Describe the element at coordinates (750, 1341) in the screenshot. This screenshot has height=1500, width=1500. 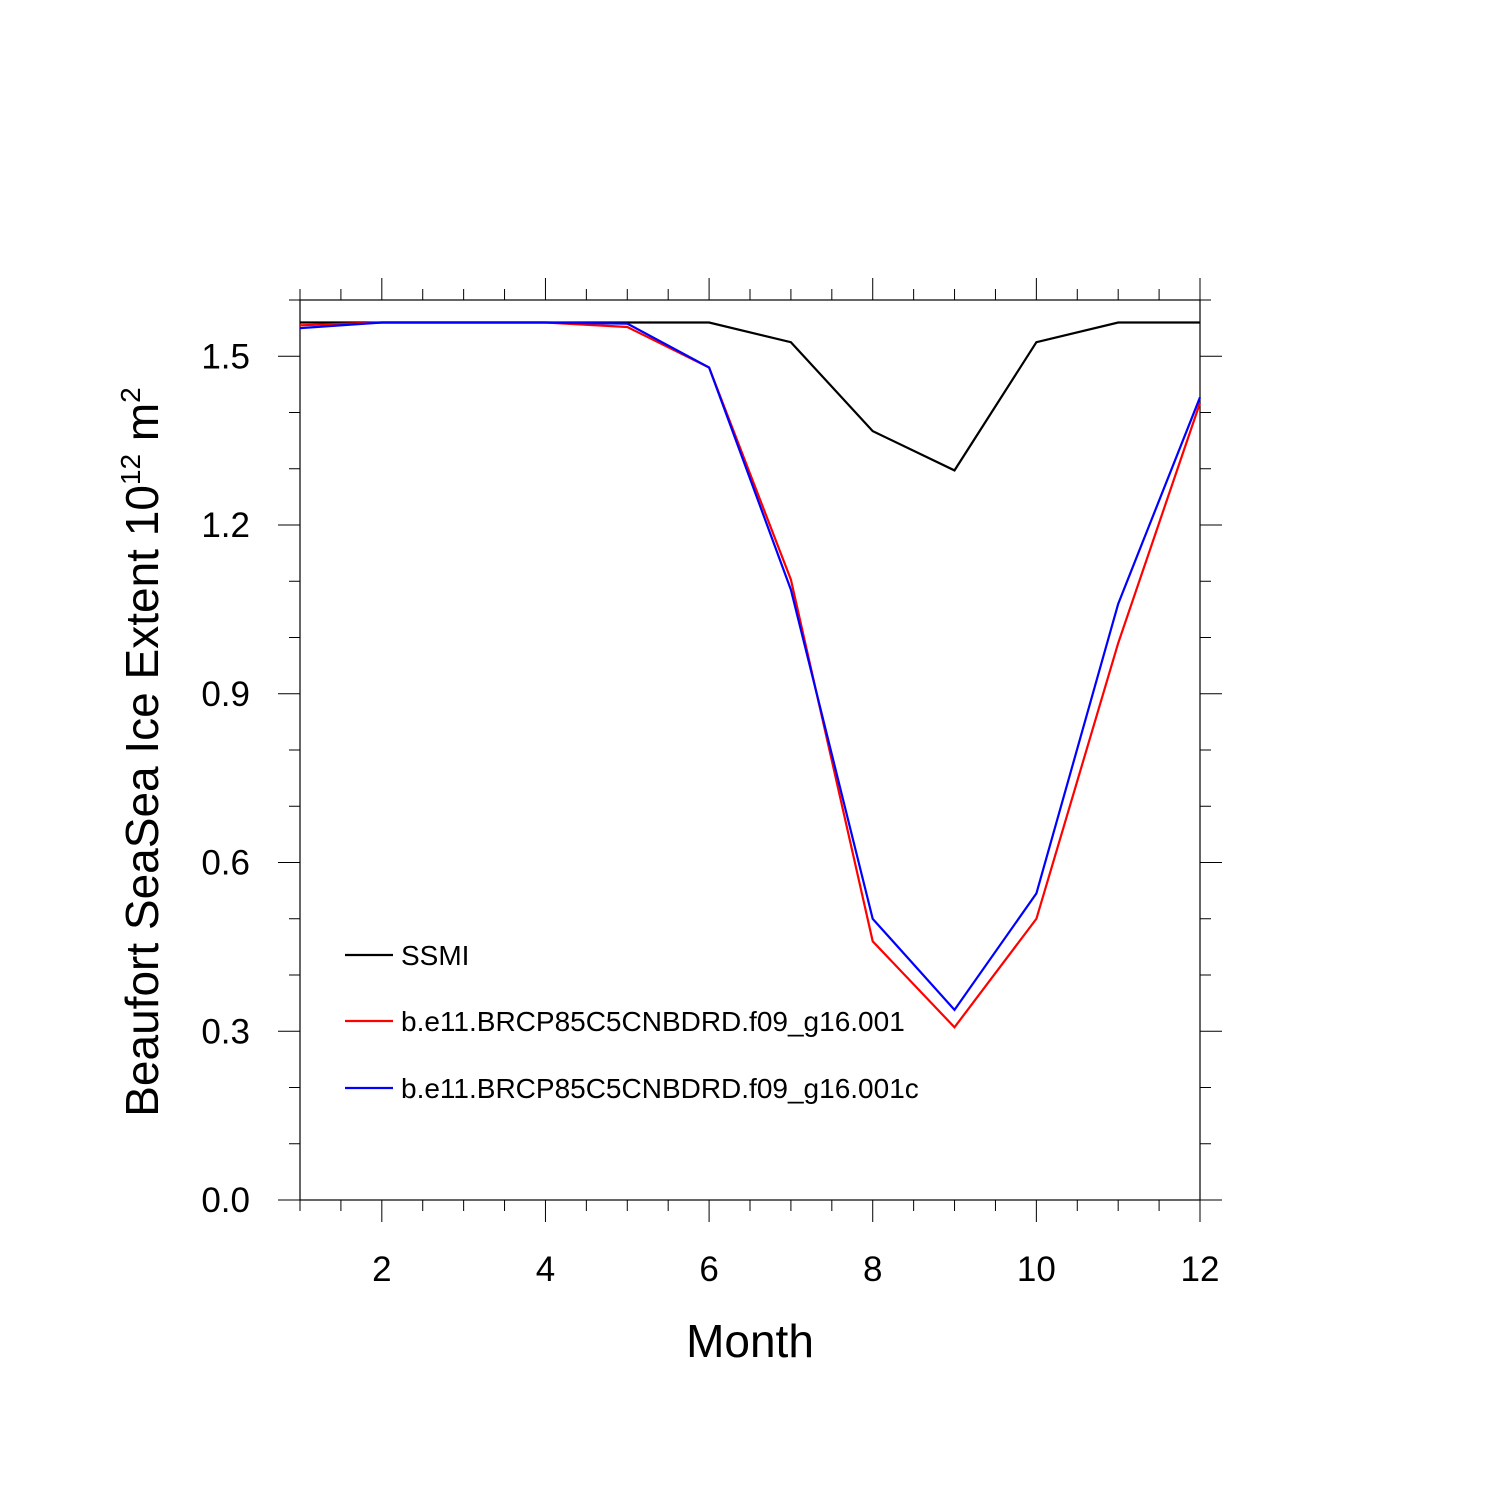
I see `x-axis-title: Month` at that location.